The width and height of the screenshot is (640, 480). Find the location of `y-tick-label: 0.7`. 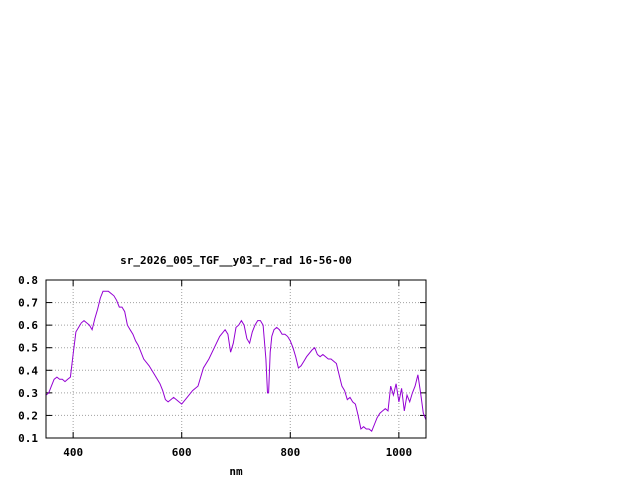

y-tick-label: 0.7 is located at coordinates (28, 303).